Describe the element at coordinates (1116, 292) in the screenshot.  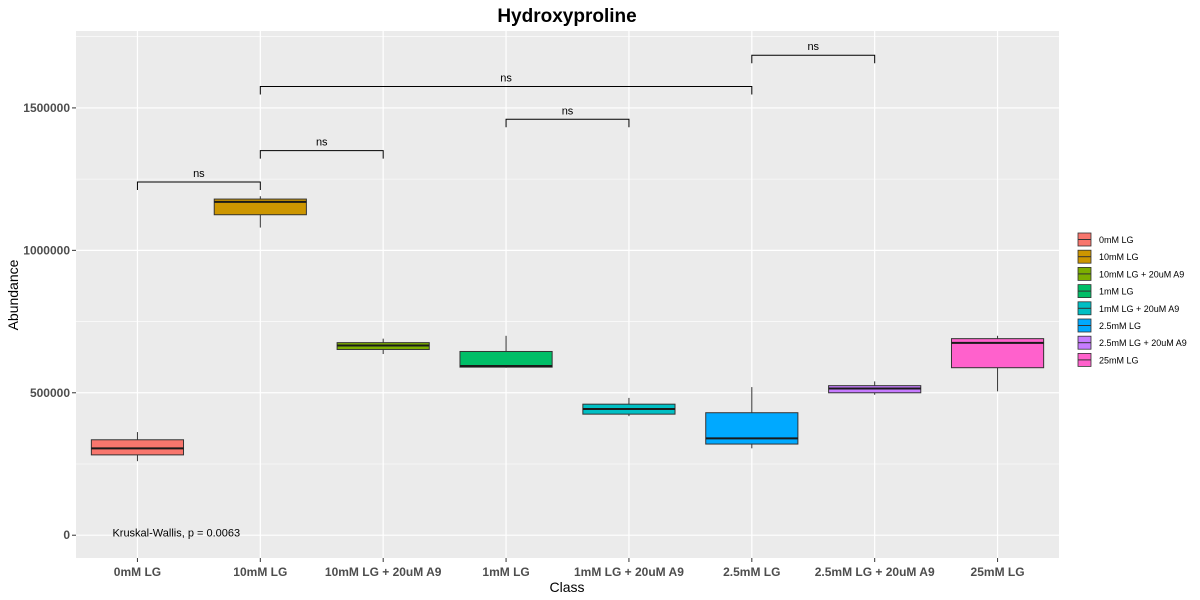
I see `legend-label: 1mM LG` at that location.